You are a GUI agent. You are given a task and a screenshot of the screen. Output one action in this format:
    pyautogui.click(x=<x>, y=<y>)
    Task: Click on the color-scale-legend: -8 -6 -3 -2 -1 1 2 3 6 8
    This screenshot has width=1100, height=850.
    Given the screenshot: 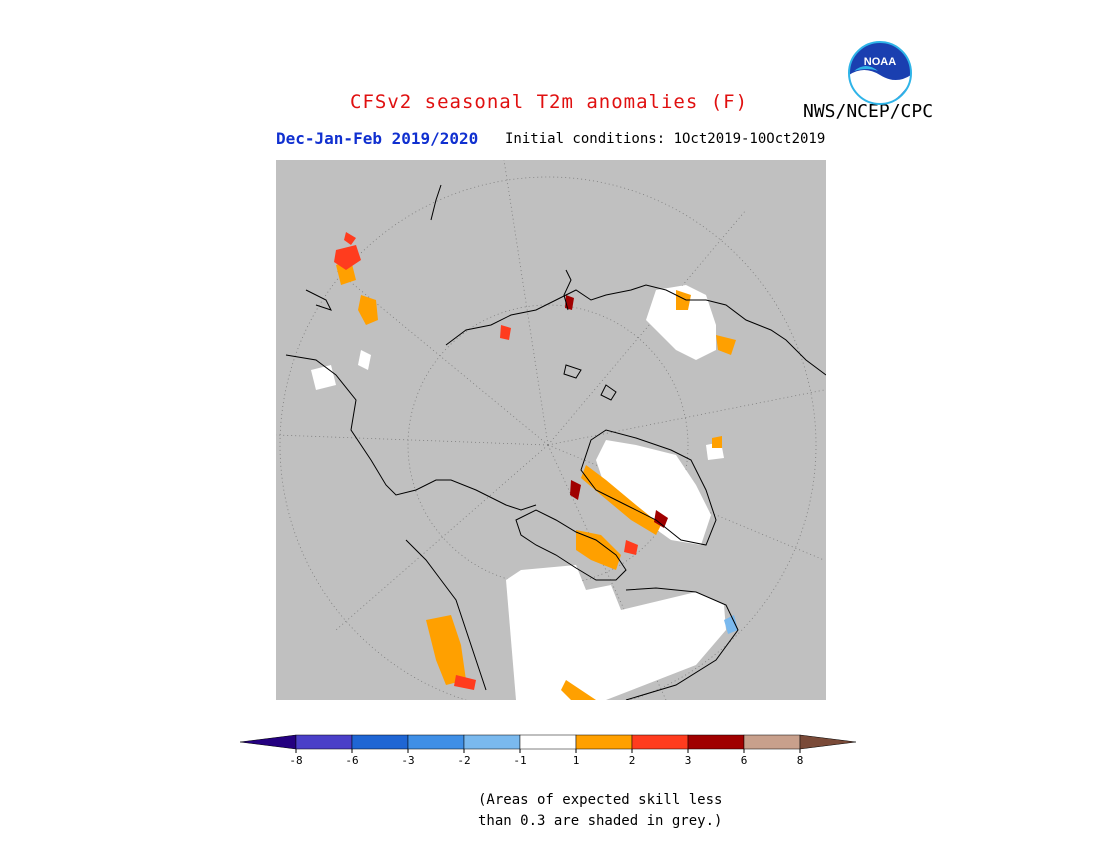 What is the action you would take?
    pyautogui.click(x=548, y=750)
    